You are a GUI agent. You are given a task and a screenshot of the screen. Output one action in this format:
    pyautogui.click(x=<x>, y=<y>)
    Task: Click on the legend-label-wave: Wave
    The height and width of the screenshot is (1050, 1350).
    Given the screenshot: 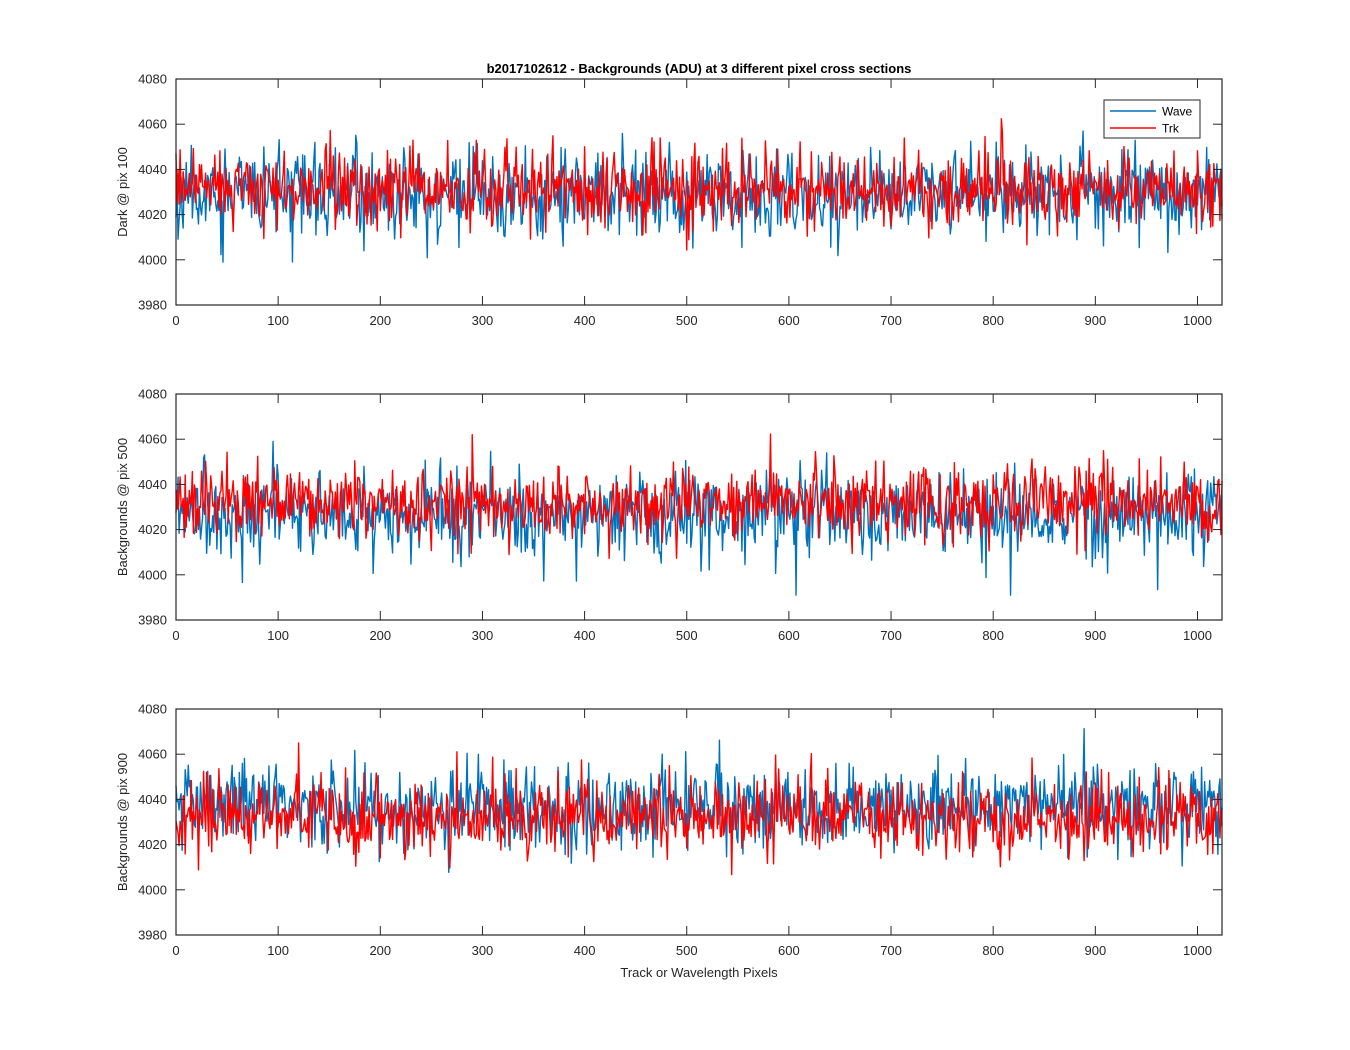 What is the action you would take?
    pyautogui.click(x=1177, y=112)
    